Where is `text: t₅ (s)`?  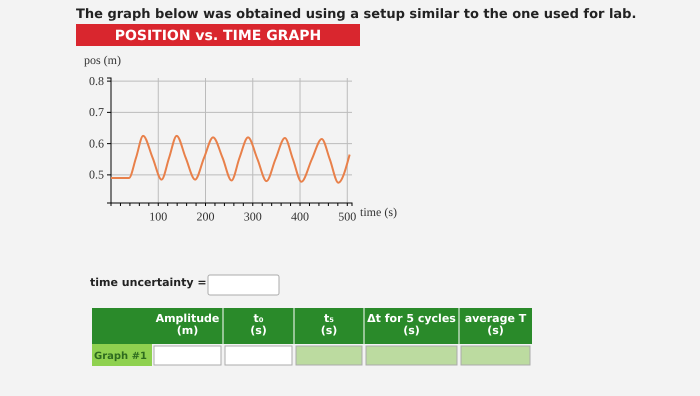 text: t₅ (s) is located at coordinates (329, 324).